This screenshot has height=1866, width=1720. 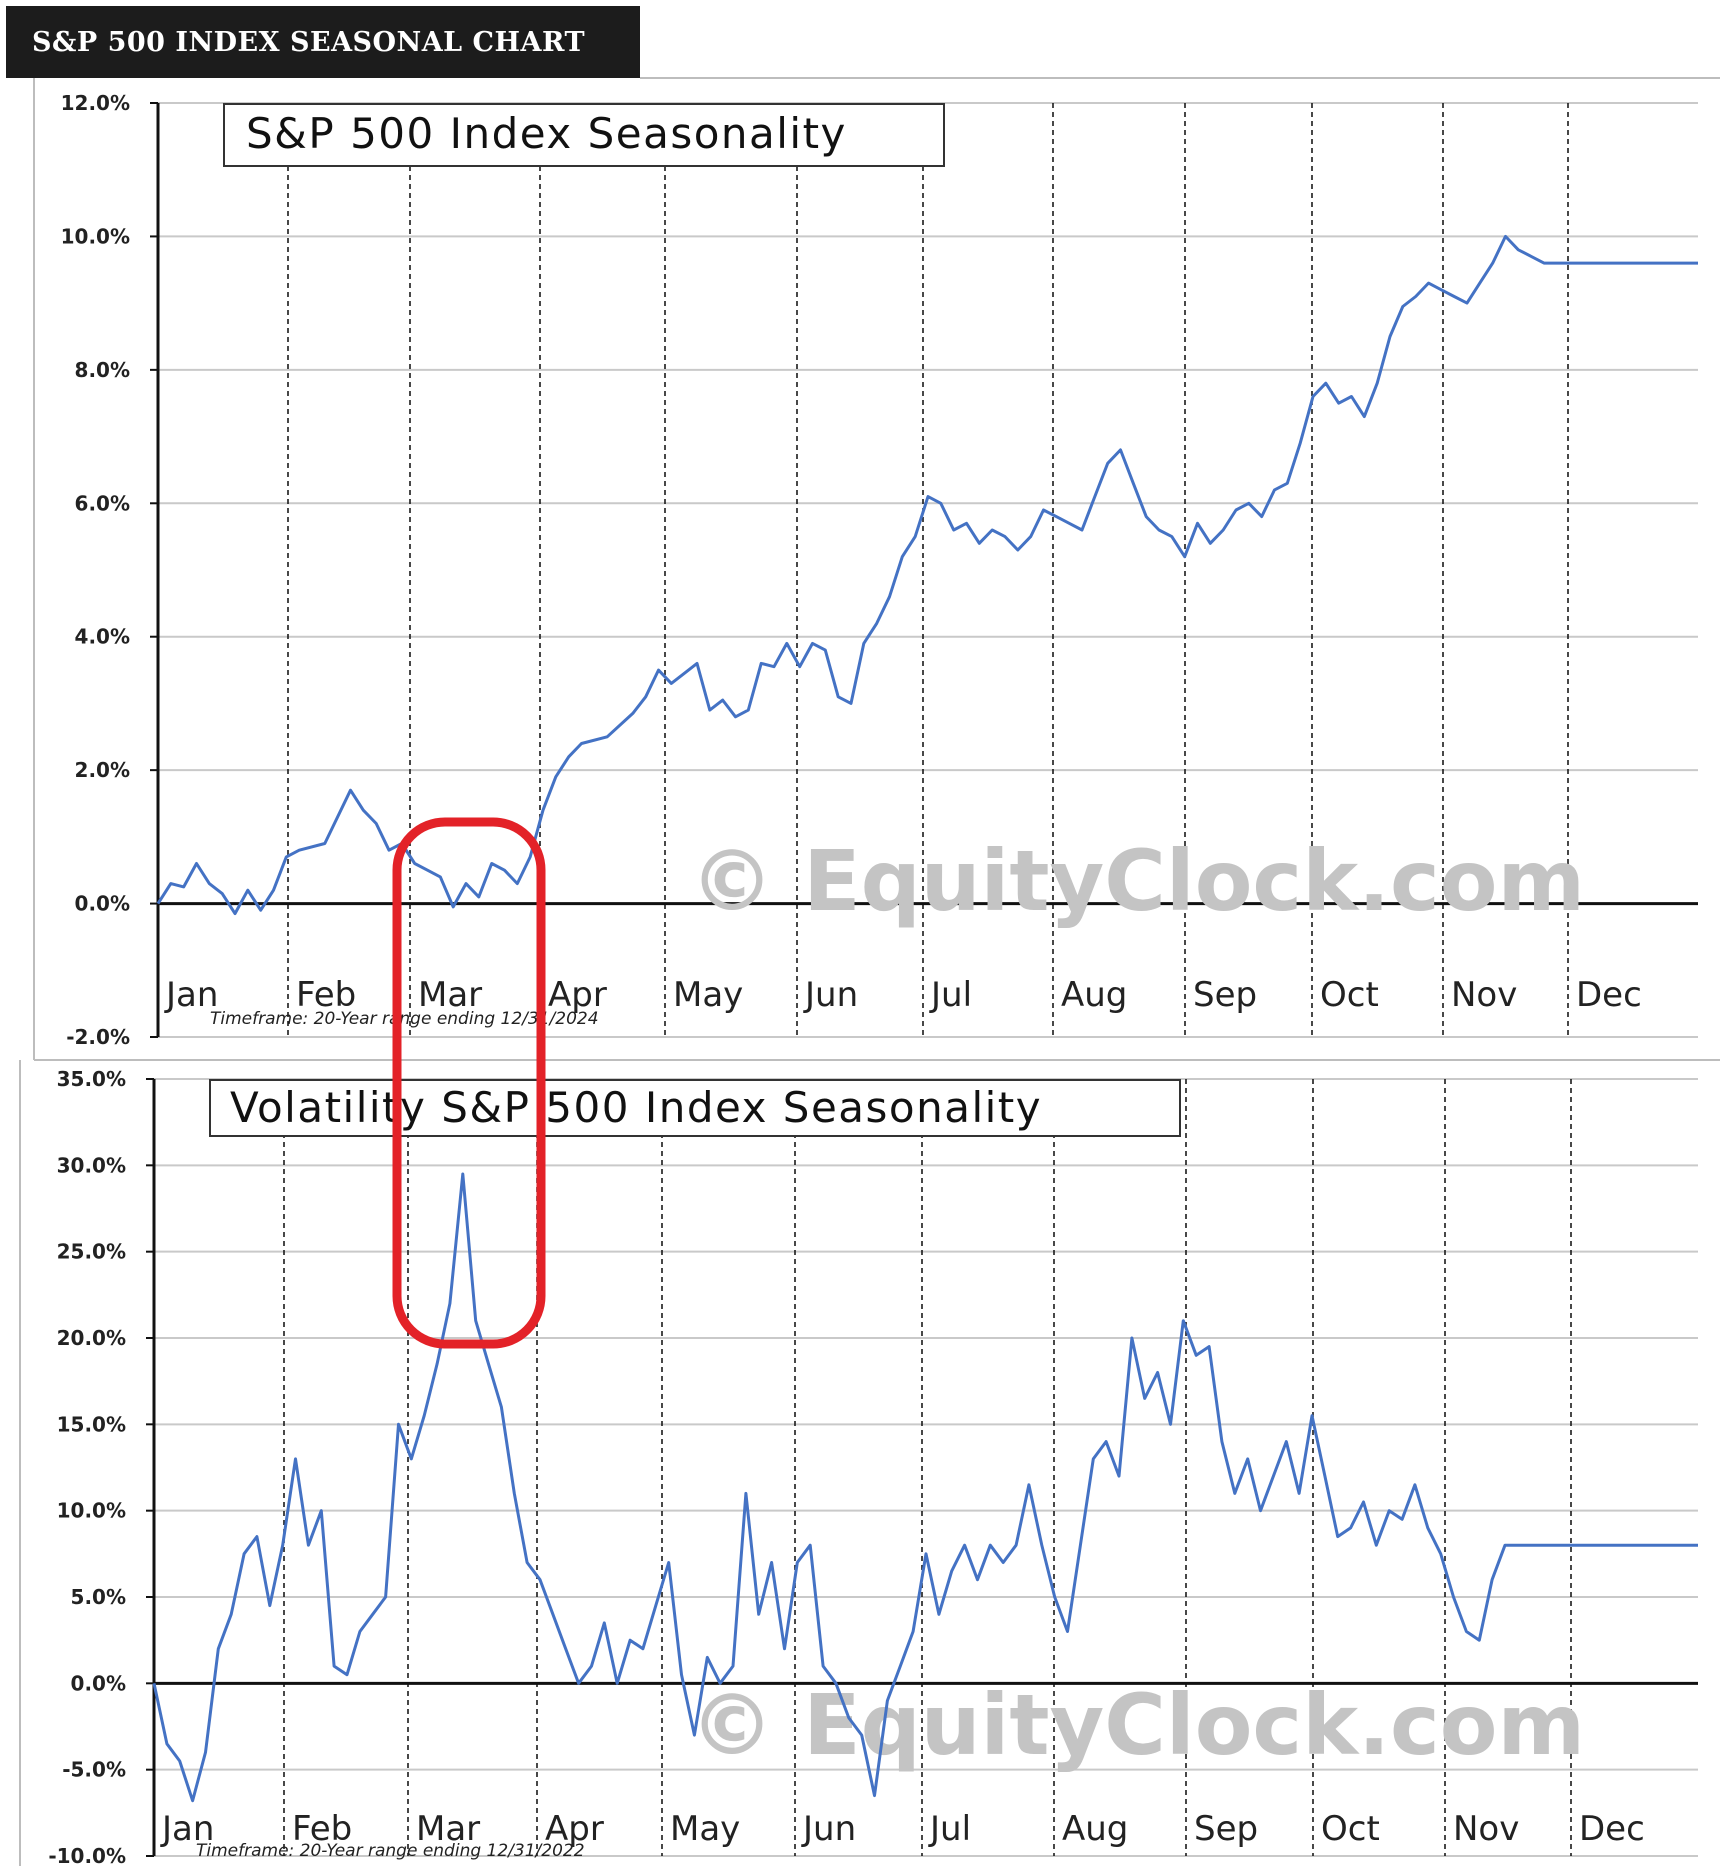 I want to click on y-tick-label: 30.0%, so click(x=91, y=1165).